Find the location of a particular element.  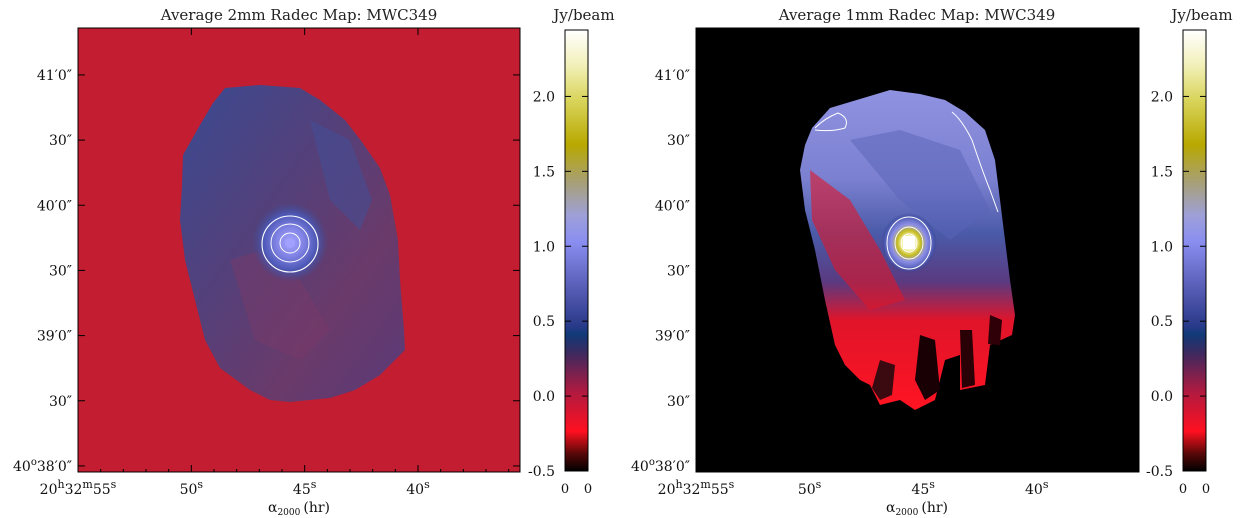

colorbar-footer-2mm-a: 0 is located at coordinates (565, 489).